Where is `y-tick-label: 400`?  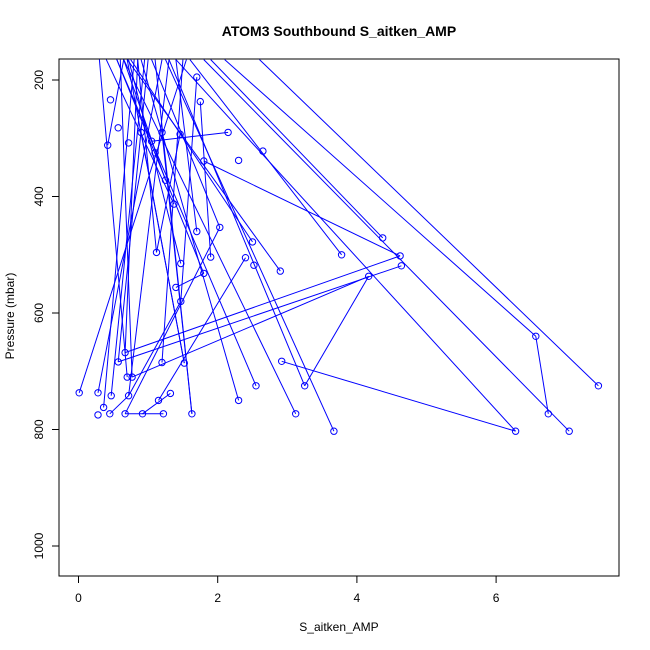 y-tick-label: 400 is located at coordinates (39, 196).